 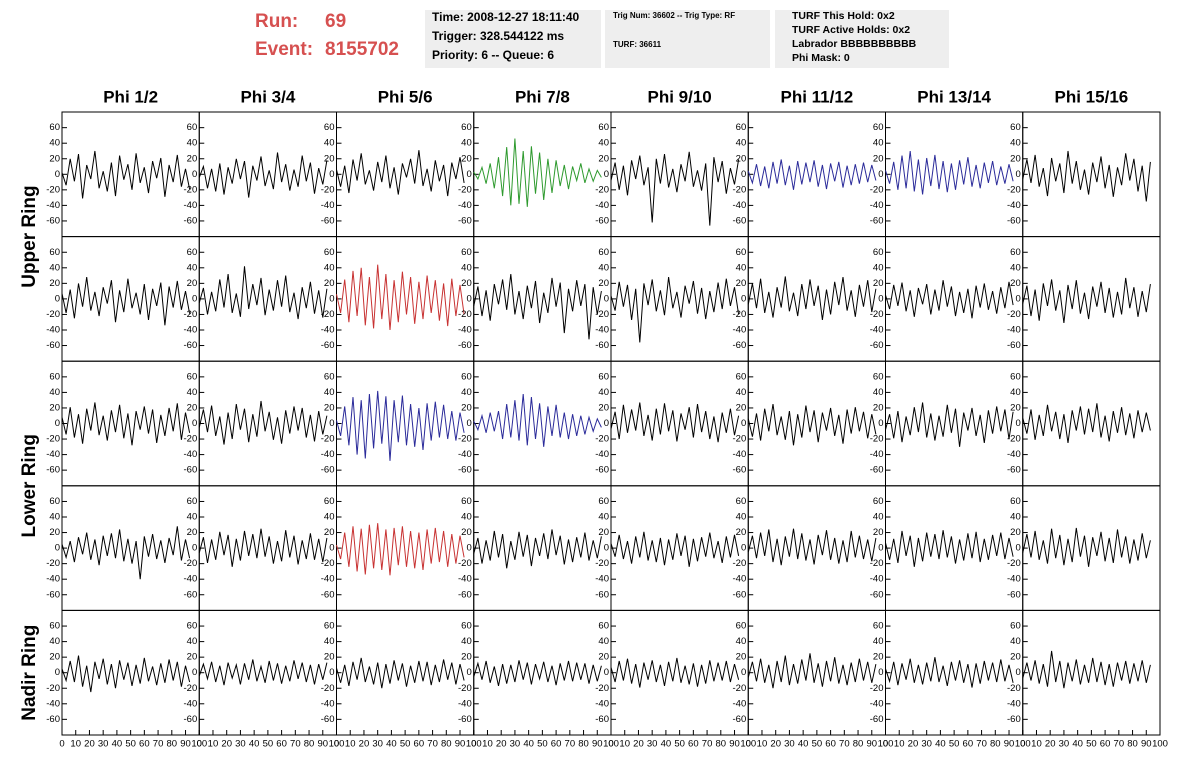 What do you see at coordinates (816, 96) in the screenshot?
I see `column-header: Phi 11/12` at bounding box center [816, 96].